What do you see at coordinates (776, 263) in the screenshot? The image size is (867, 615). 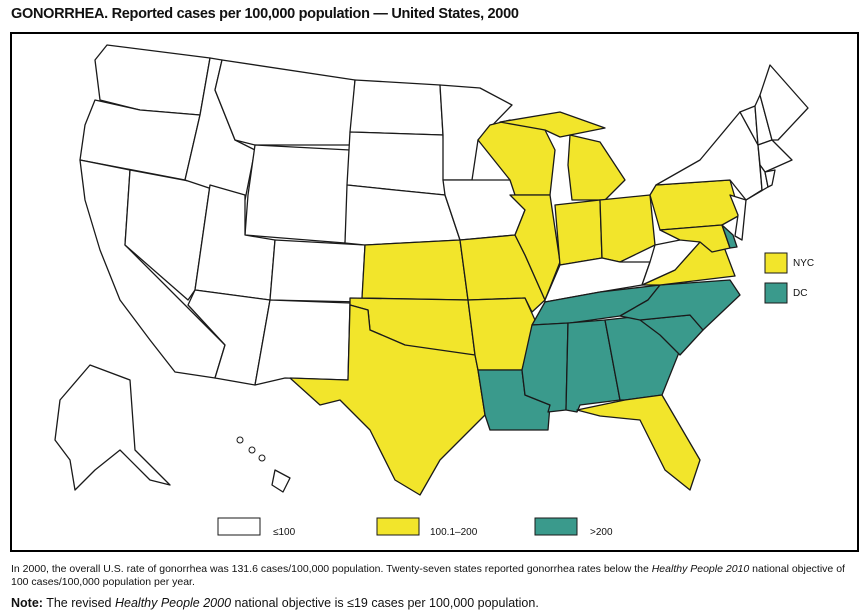 I see `inset-swatch-nyc` at bounding box center [776, 263].